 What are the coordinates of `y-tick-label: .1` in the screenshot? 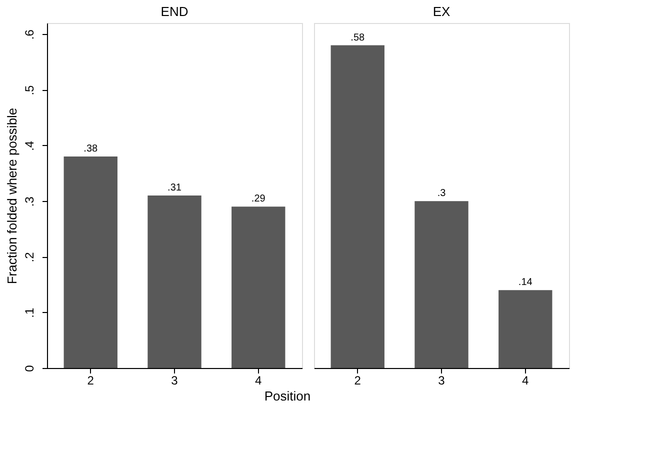 It's located at (29, 313).